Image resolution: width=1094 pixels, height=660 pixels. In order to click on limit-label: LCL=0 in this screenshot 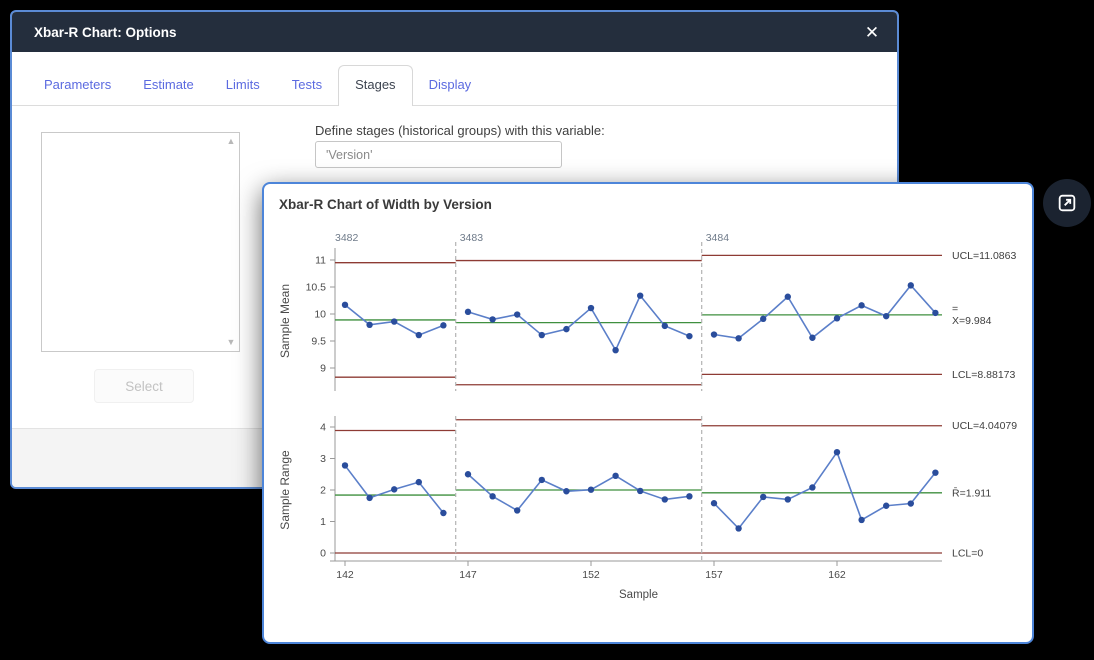, I will do `click(967, 554)`.